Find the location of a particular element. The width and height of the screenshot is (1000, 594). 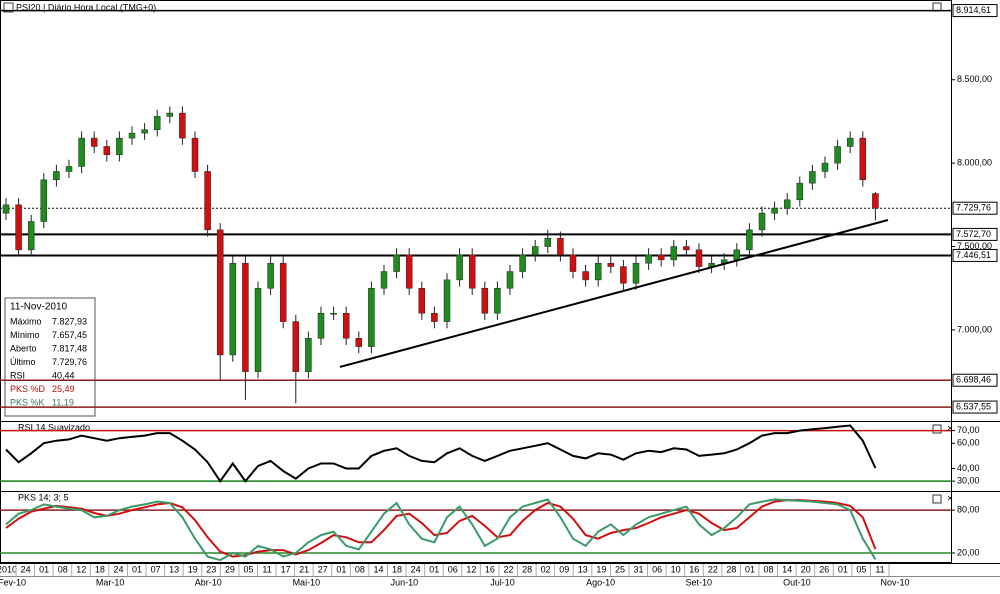

x-tick-label: 06 is located at coordinates (657, 569).